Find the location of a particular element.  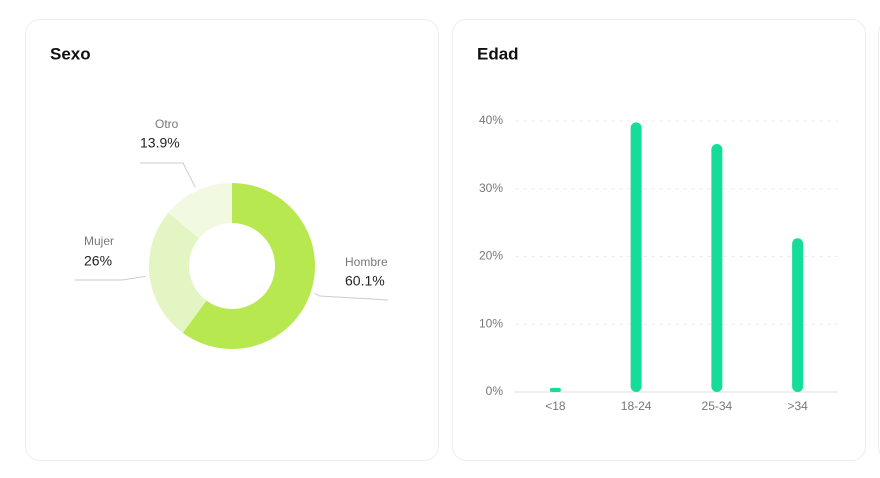

chart-title: Sexo is located at coordinates (70, 53).